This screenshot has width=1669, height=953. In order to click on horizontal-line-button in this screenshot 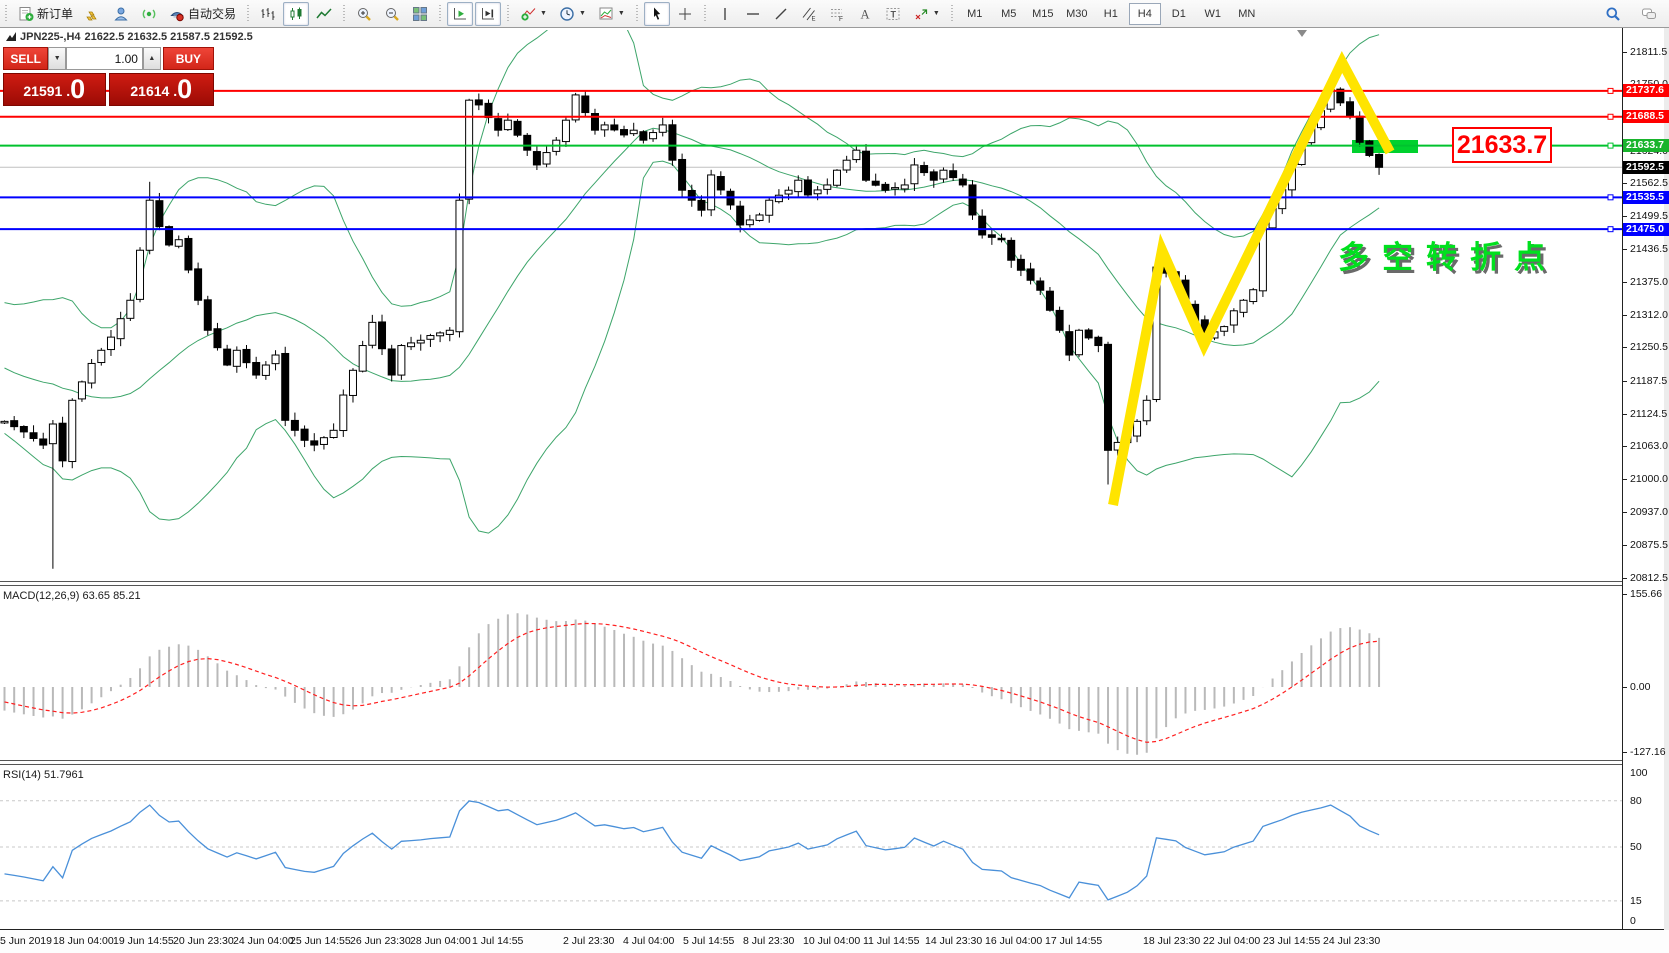, I will do `click(753, 14)`.